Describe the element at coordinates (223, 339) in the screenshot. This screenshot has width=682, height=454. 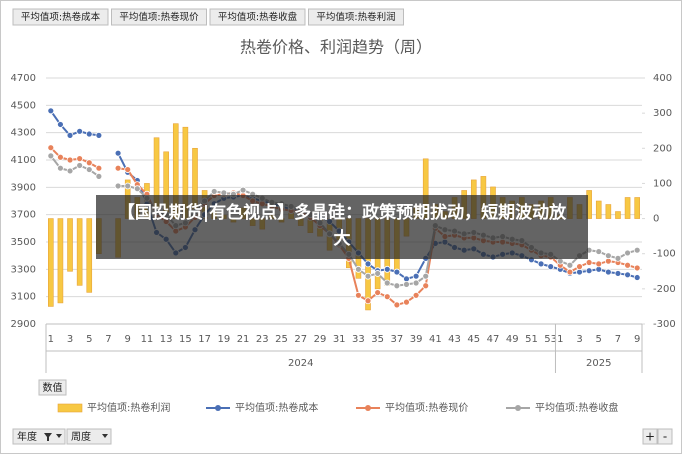
I see `x-tick-label: 19` at that location.